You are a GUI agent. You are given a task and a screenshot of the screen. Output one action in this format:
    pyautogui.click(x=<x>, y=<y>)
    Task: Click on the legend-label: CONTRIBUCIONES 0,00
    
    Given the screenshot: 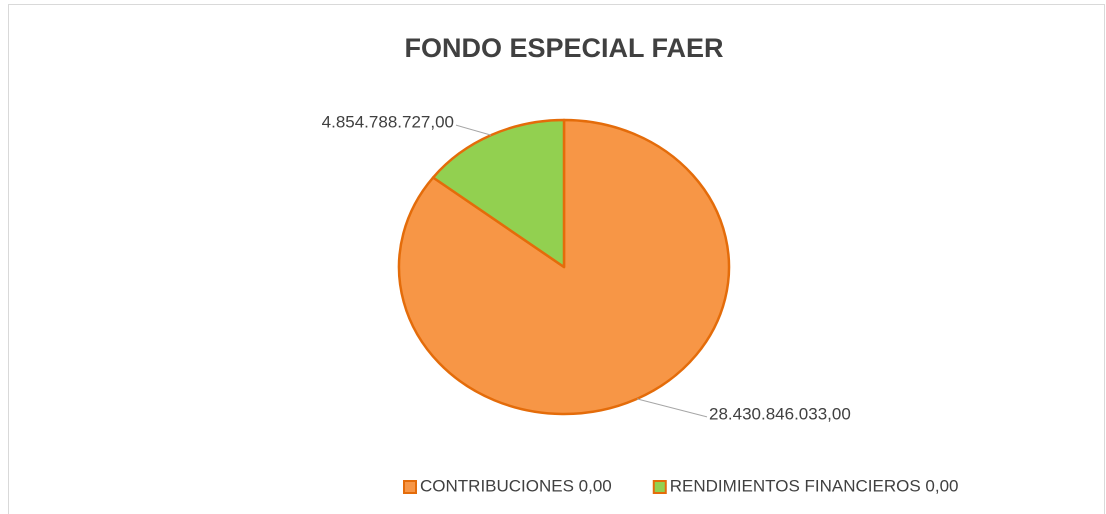 What is the action you would take?
    pyautogui.click(x=516, y=485)
    